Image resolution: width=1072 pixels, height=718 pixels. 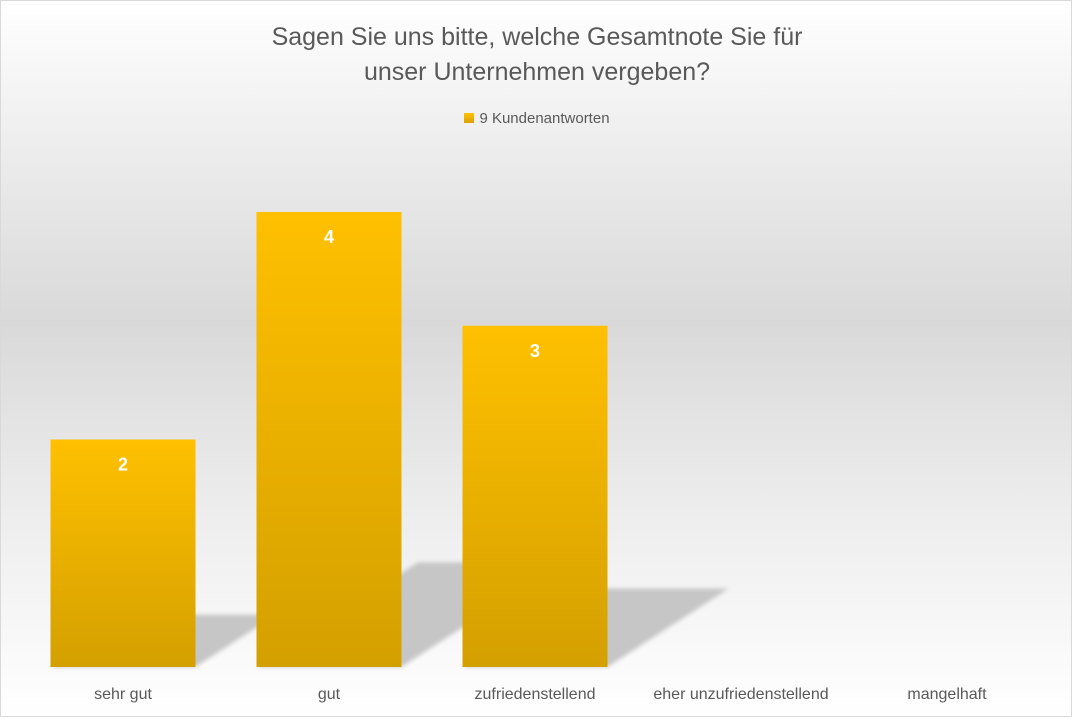 I want to click on data-label: 2, so click(x=123, y=465).